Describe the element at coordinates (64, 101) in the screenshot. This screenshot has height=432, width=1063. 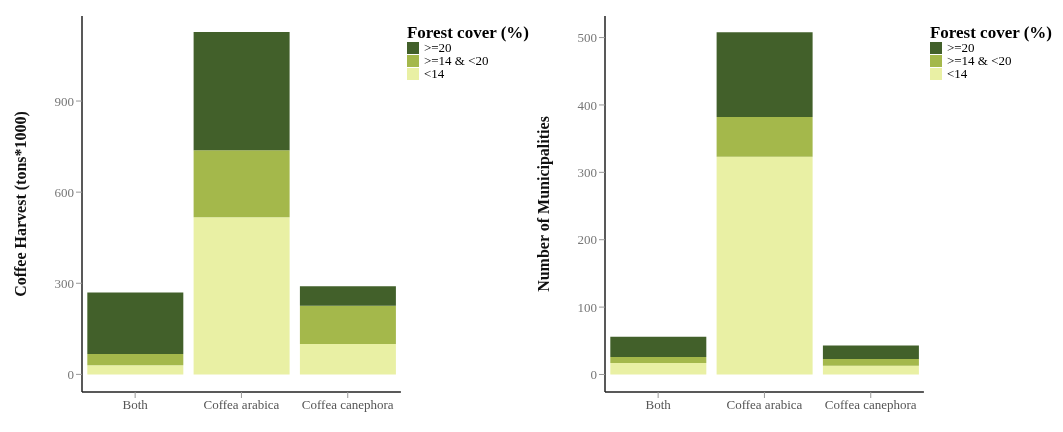
I see `y-tick-label: 900` at that location.